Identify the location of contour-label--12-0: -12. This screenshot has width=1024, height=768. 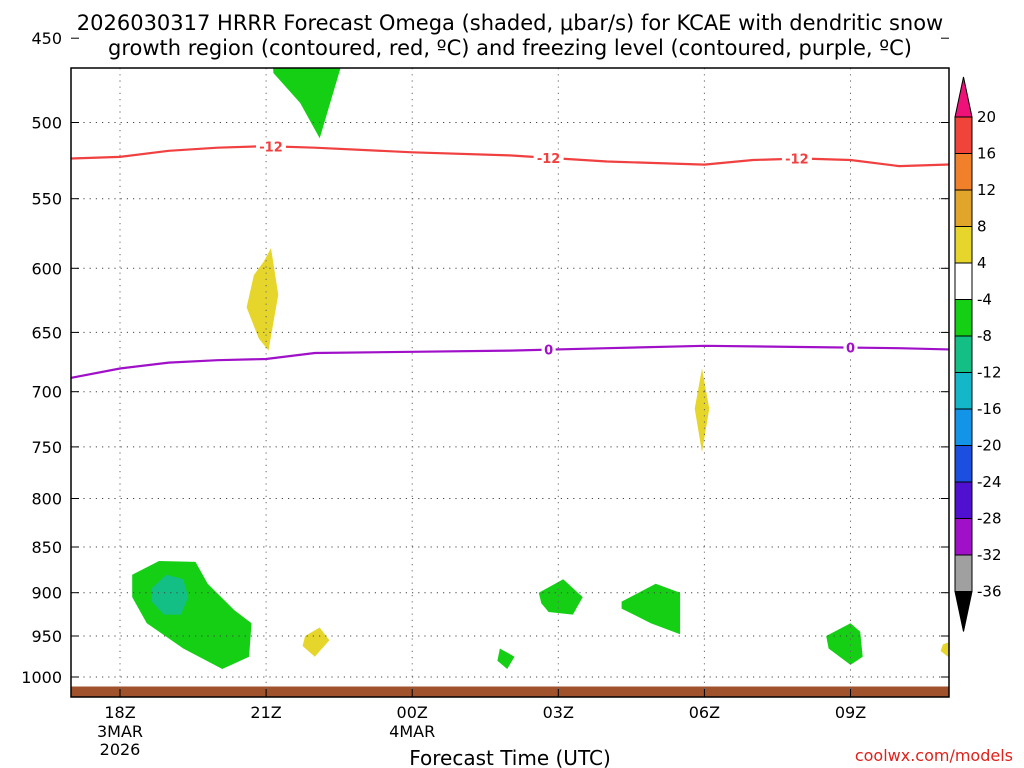
(271, 147).